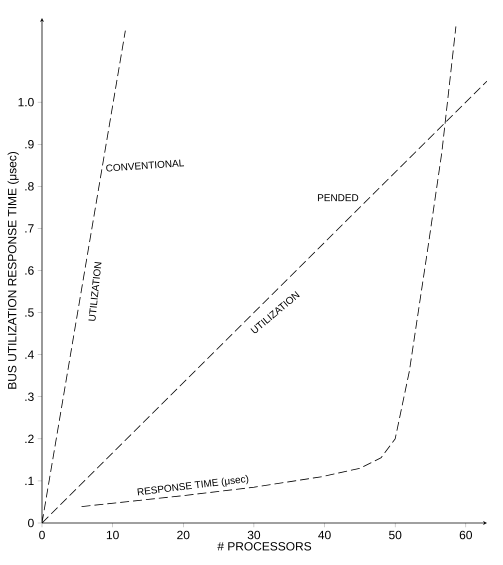 This screenshot has height=565, width=503. What do you see at coordinates (29, 439) in the screenshot?
I see `y-tick-label: .2` at bounding box center [29, 439].